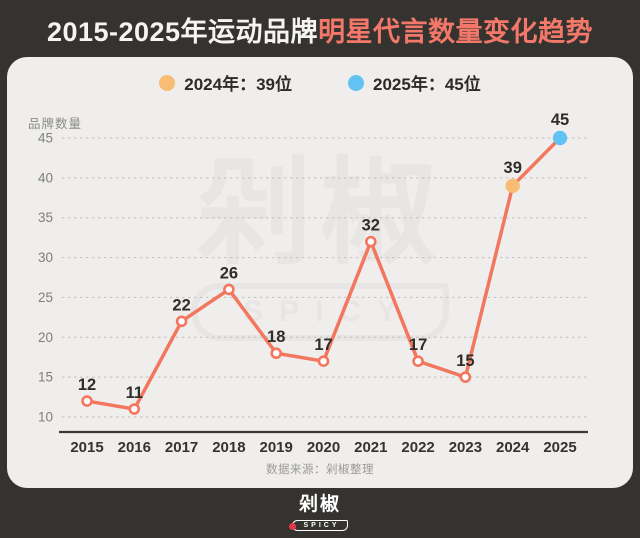  I want to click on data-point-label: 15, so click(465, 361).